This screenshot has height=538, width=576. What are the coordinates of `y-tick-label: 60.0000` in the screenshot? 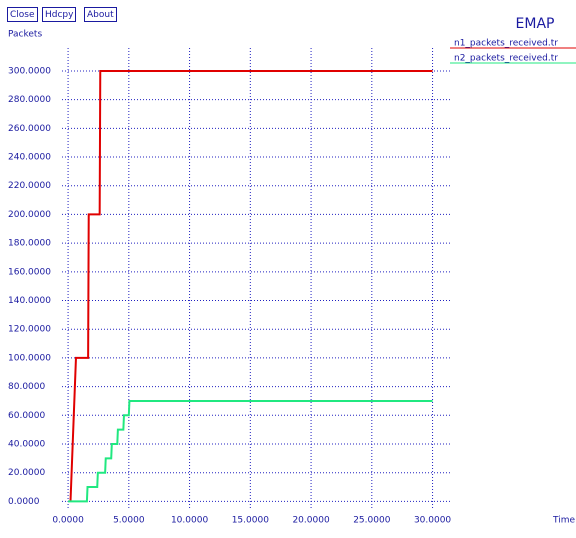 It's located at (26, 416).